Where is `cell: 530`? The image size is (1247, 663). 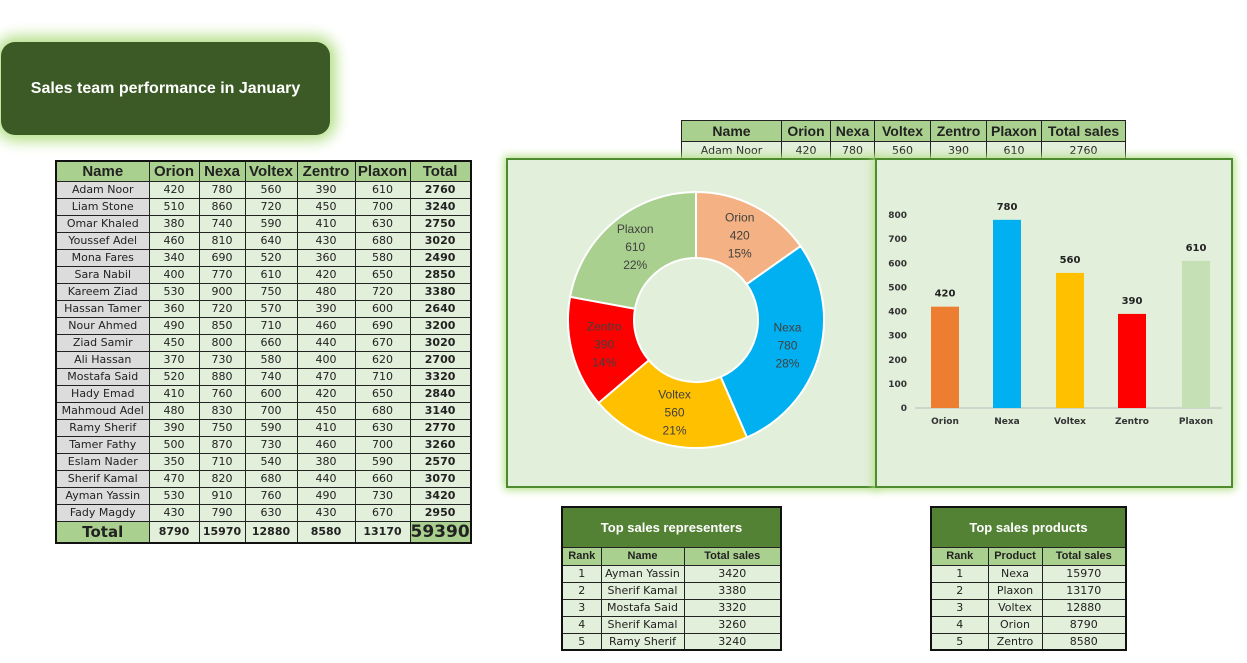
cell: 530 is located at coordinates (174, 291).